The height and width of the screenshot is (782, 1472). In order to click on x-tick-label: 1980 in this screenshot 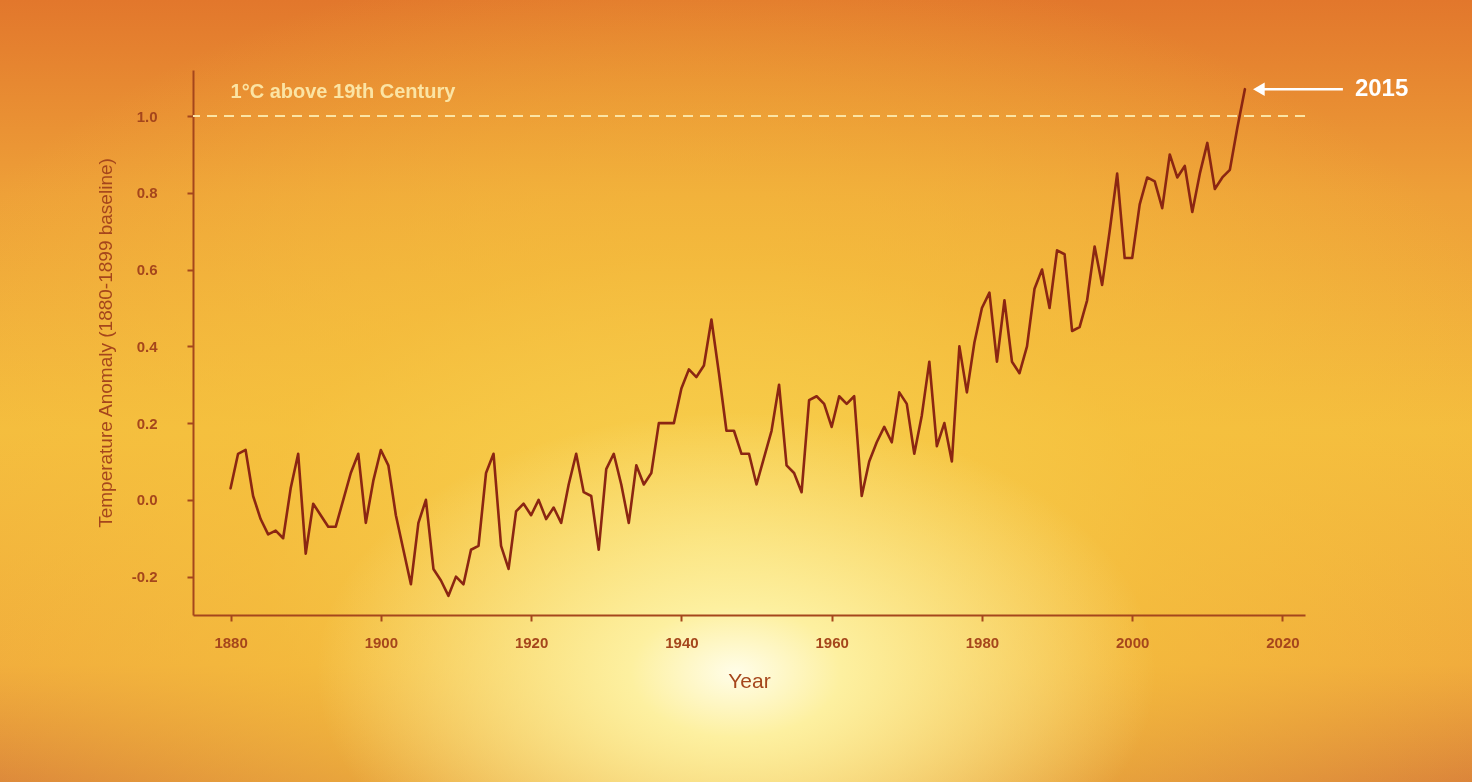, I will do `click(982, 642)`.